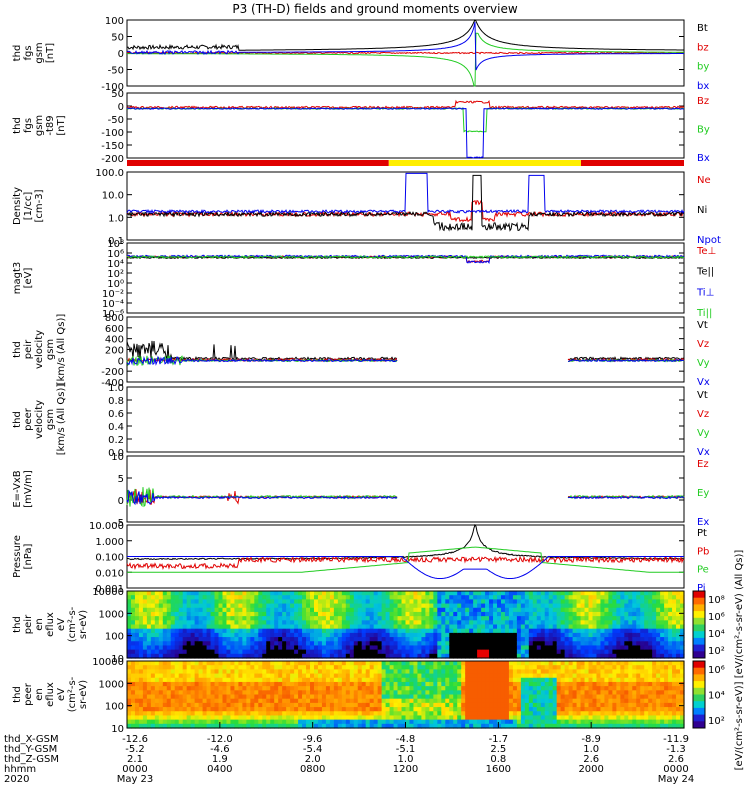 Image resolution: width=750 pixels, height=800 pixels. What do you see at coordinates (704, 313) in the screenshot?
I see `legend-Ti||: Ti||` at bounding box center [704, 313].